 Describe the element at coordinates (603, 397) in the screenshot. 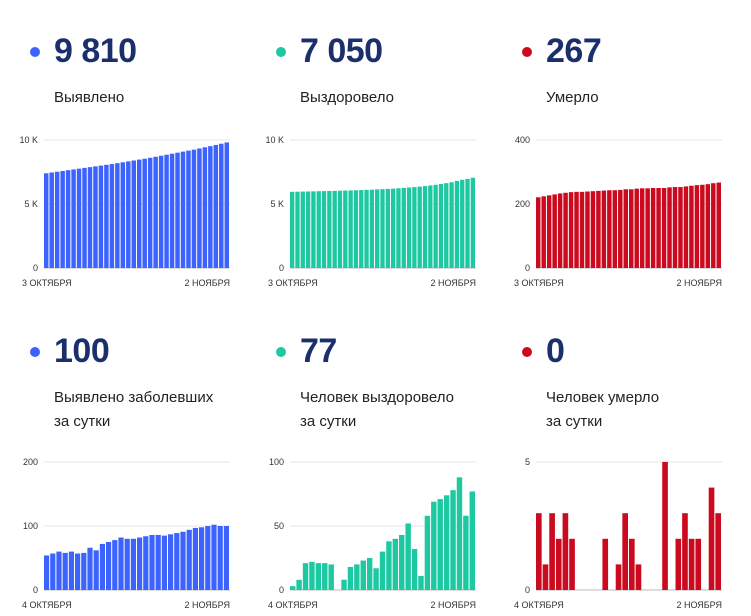

I see `stat-label: Человек умерло` at that location.